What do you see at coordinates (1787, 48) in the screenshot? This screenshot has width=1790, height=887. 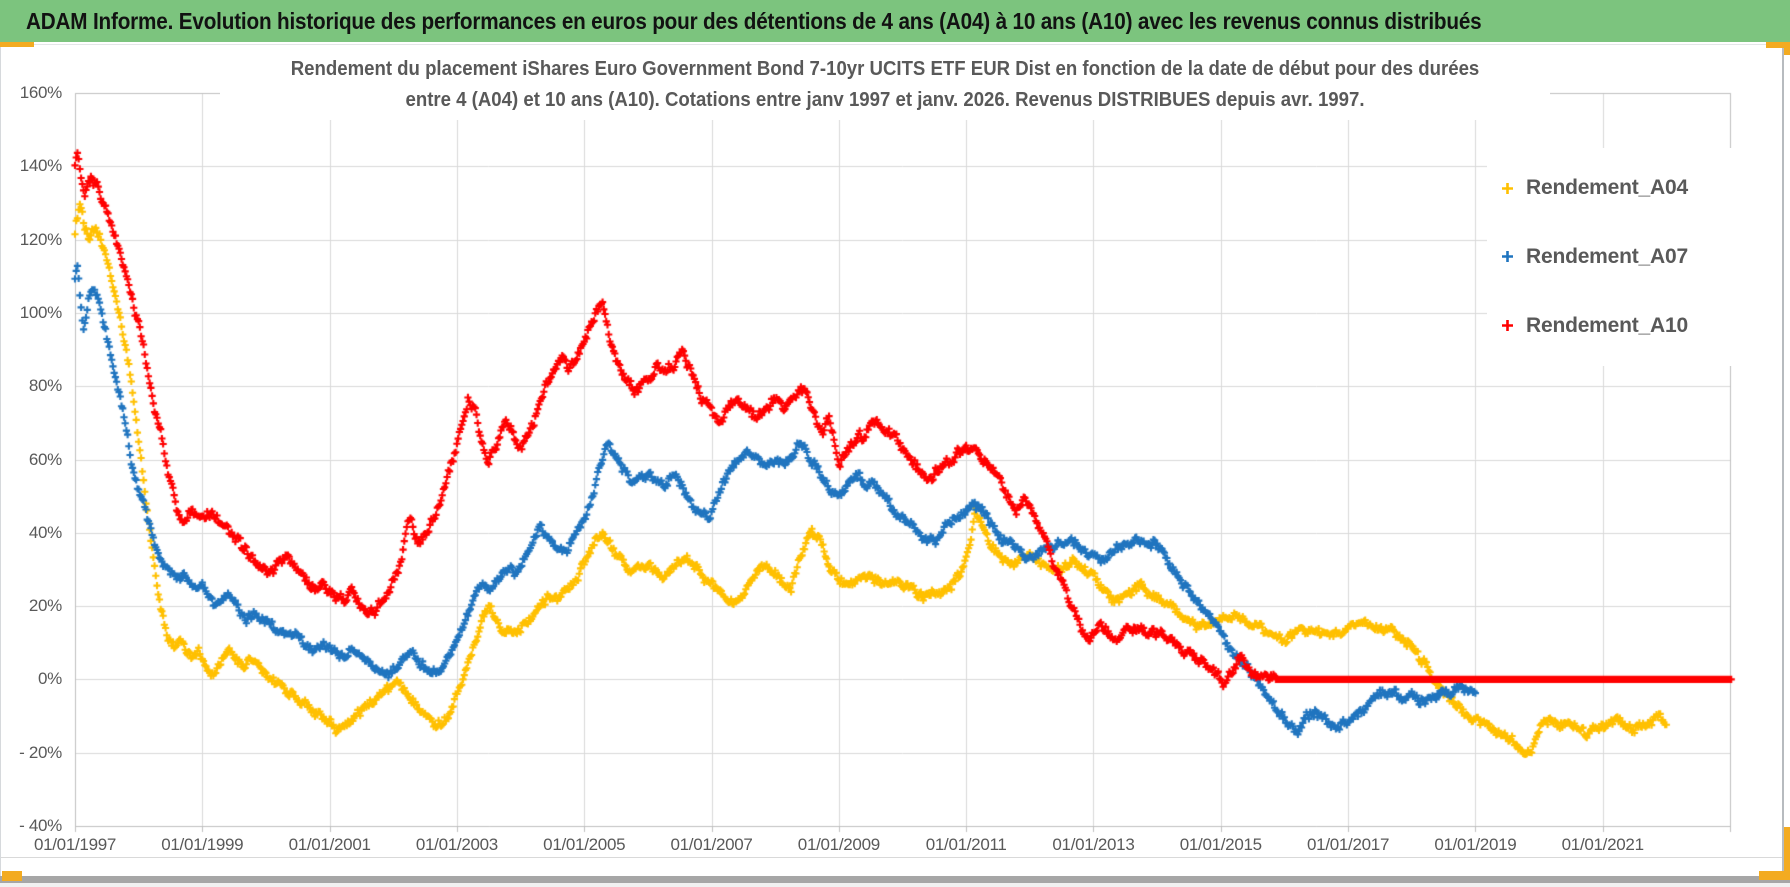 I see `corner-accent-top-right-tail` at bounding box center [1787, 48].